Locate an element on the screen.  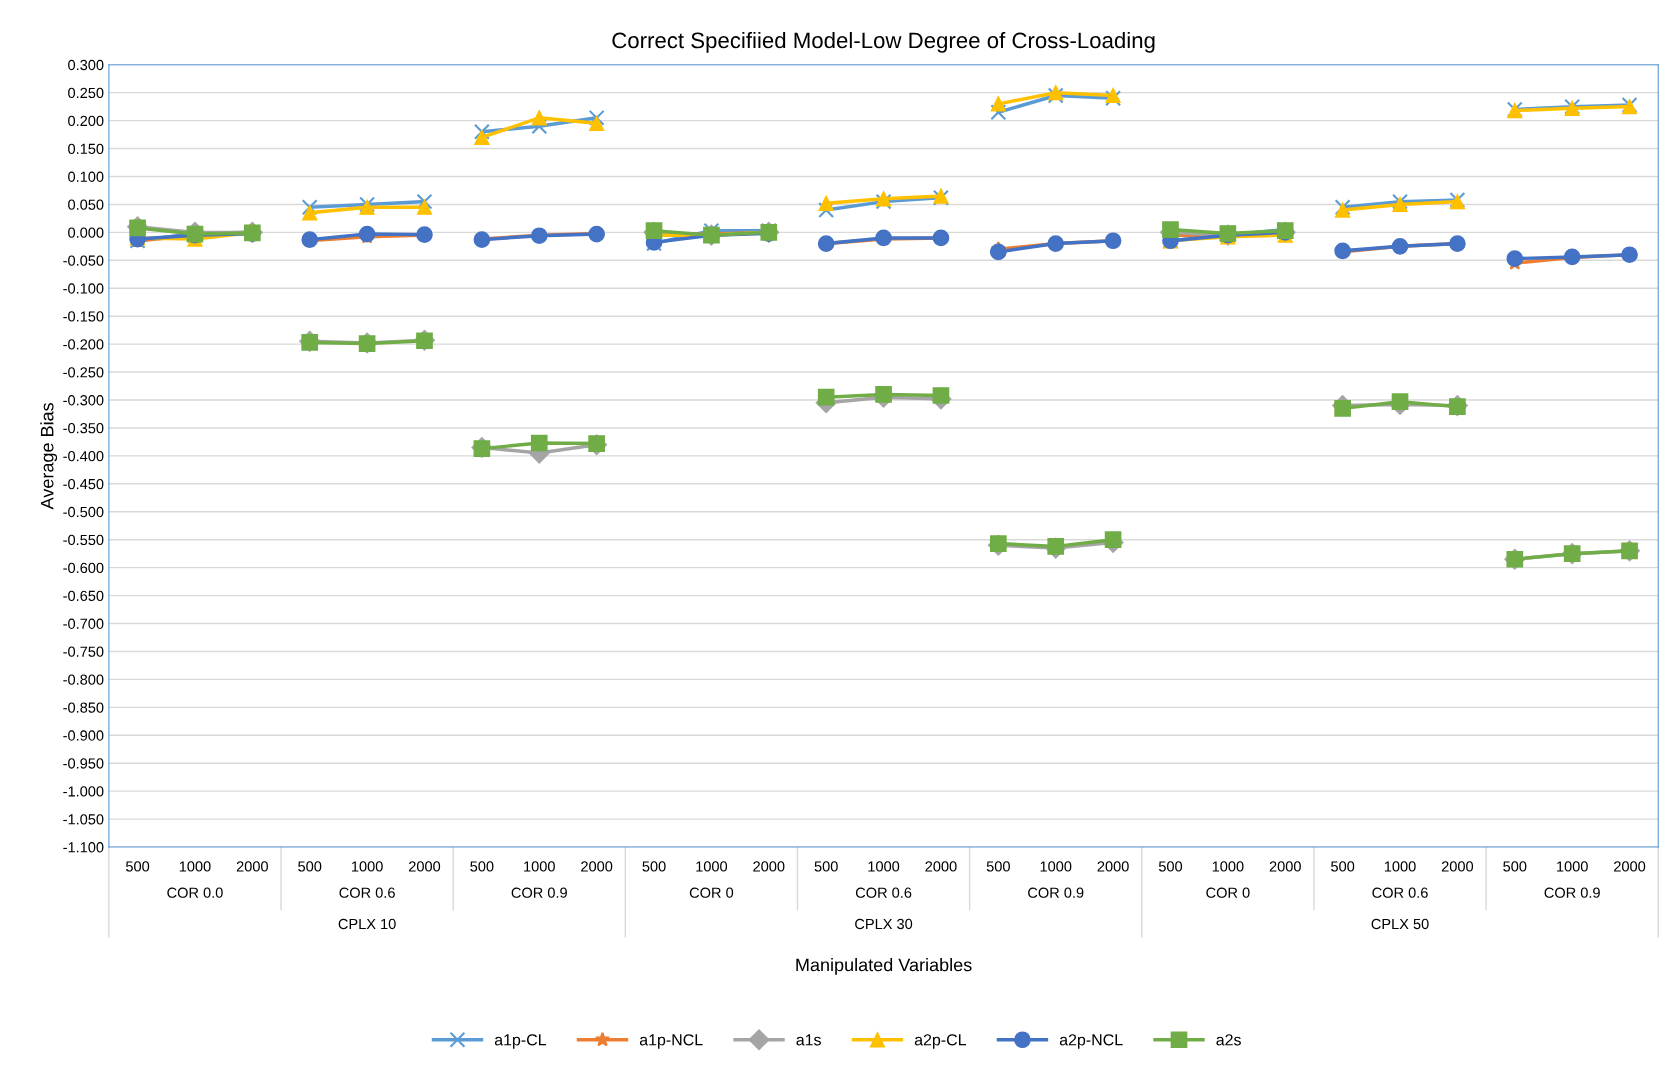
legend-label: a2p-CL is located at coordinates (940, 1041).